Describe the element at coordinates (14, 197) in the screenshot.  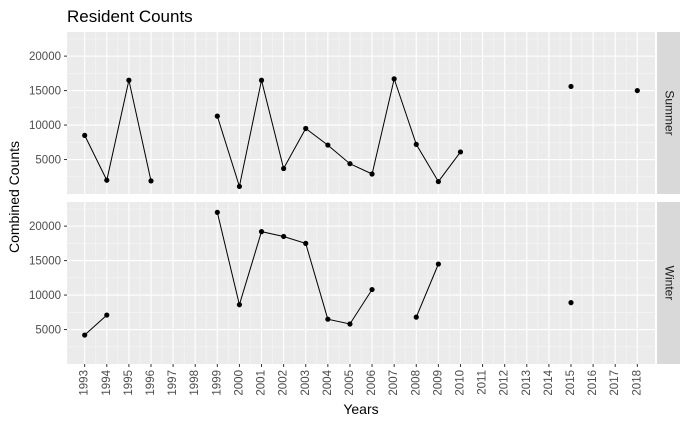
I see `y-axis-title: Combined Counts` at that location.